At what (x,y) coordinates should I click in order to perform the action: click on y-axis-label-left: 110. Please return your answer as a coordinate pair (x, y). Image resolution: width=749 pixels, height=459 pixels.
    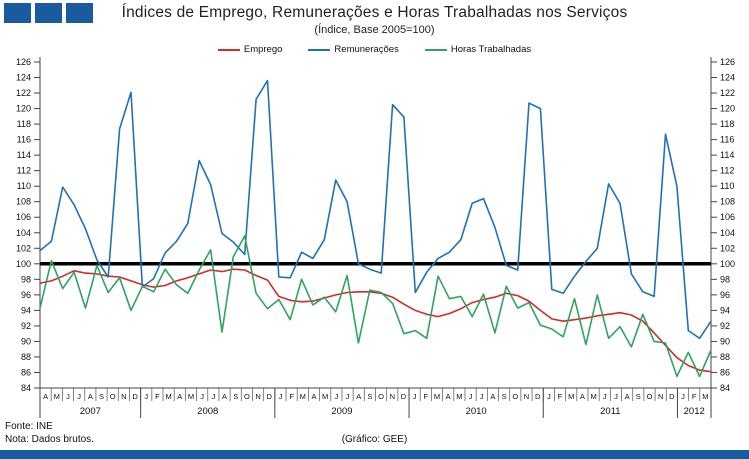
    Looking at the image, I should click on (24, 186).